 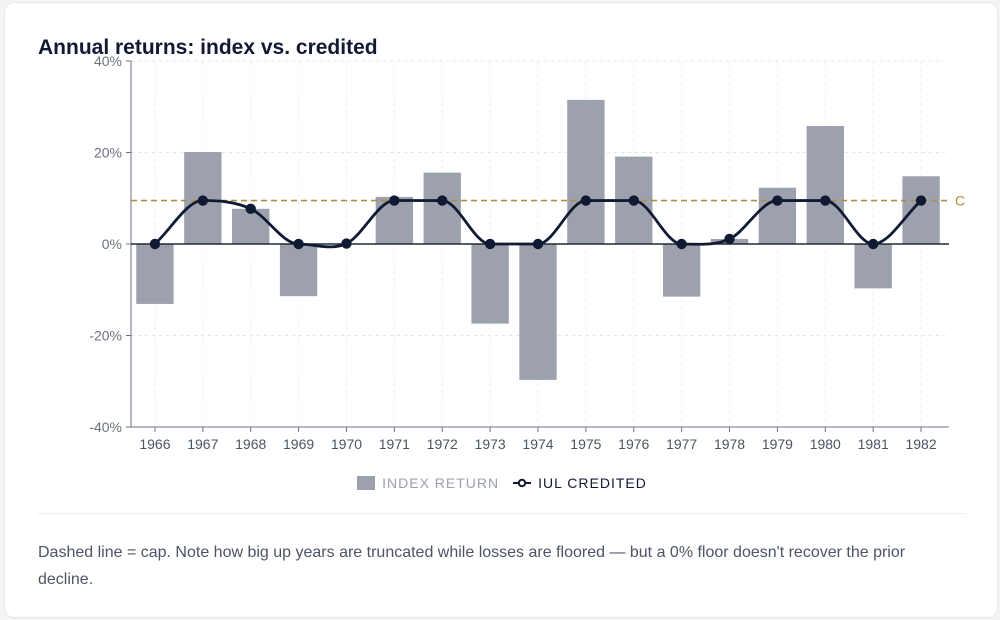 What do you see at coordinates (298, 444) in the screenshot?
I see `x-tick-label: 1969` at bounding box center [298, 444].